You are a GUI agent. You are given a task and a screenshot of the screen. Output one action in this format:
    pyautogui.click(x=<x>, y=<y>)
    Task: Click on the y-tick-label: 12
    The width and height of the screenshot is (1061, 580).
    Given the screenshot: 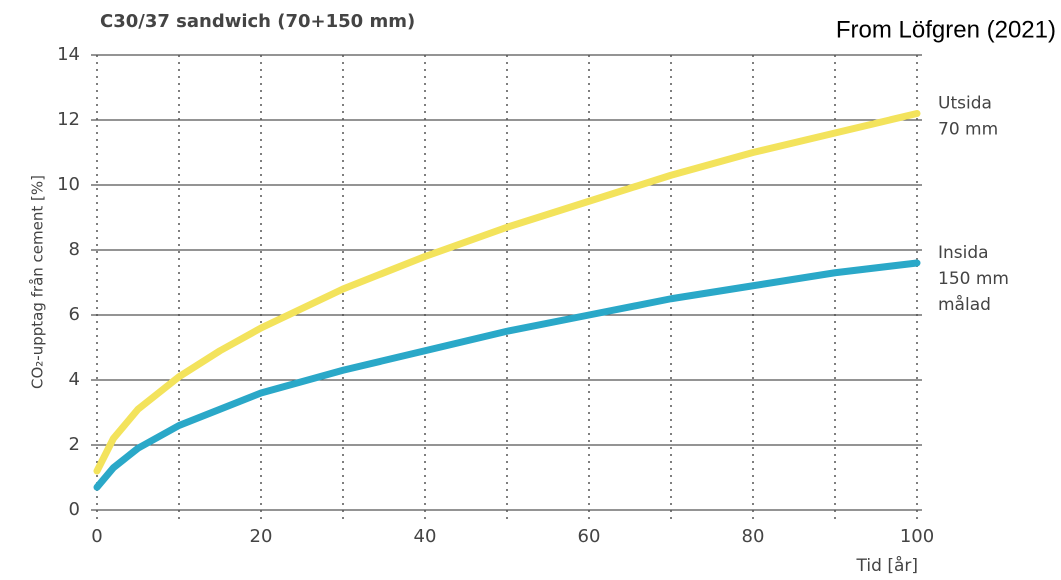 What is the action you would take?
    pyautogui.click(x=68, y=119)
    